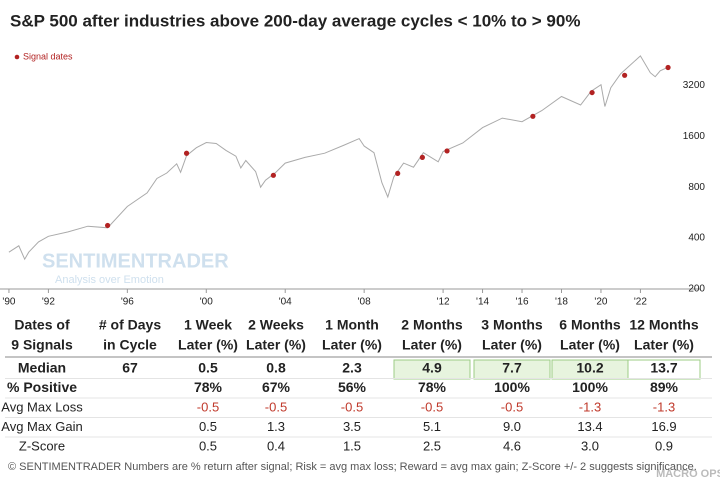  I want to click on x-tick-label: '12, so click(443, 302).